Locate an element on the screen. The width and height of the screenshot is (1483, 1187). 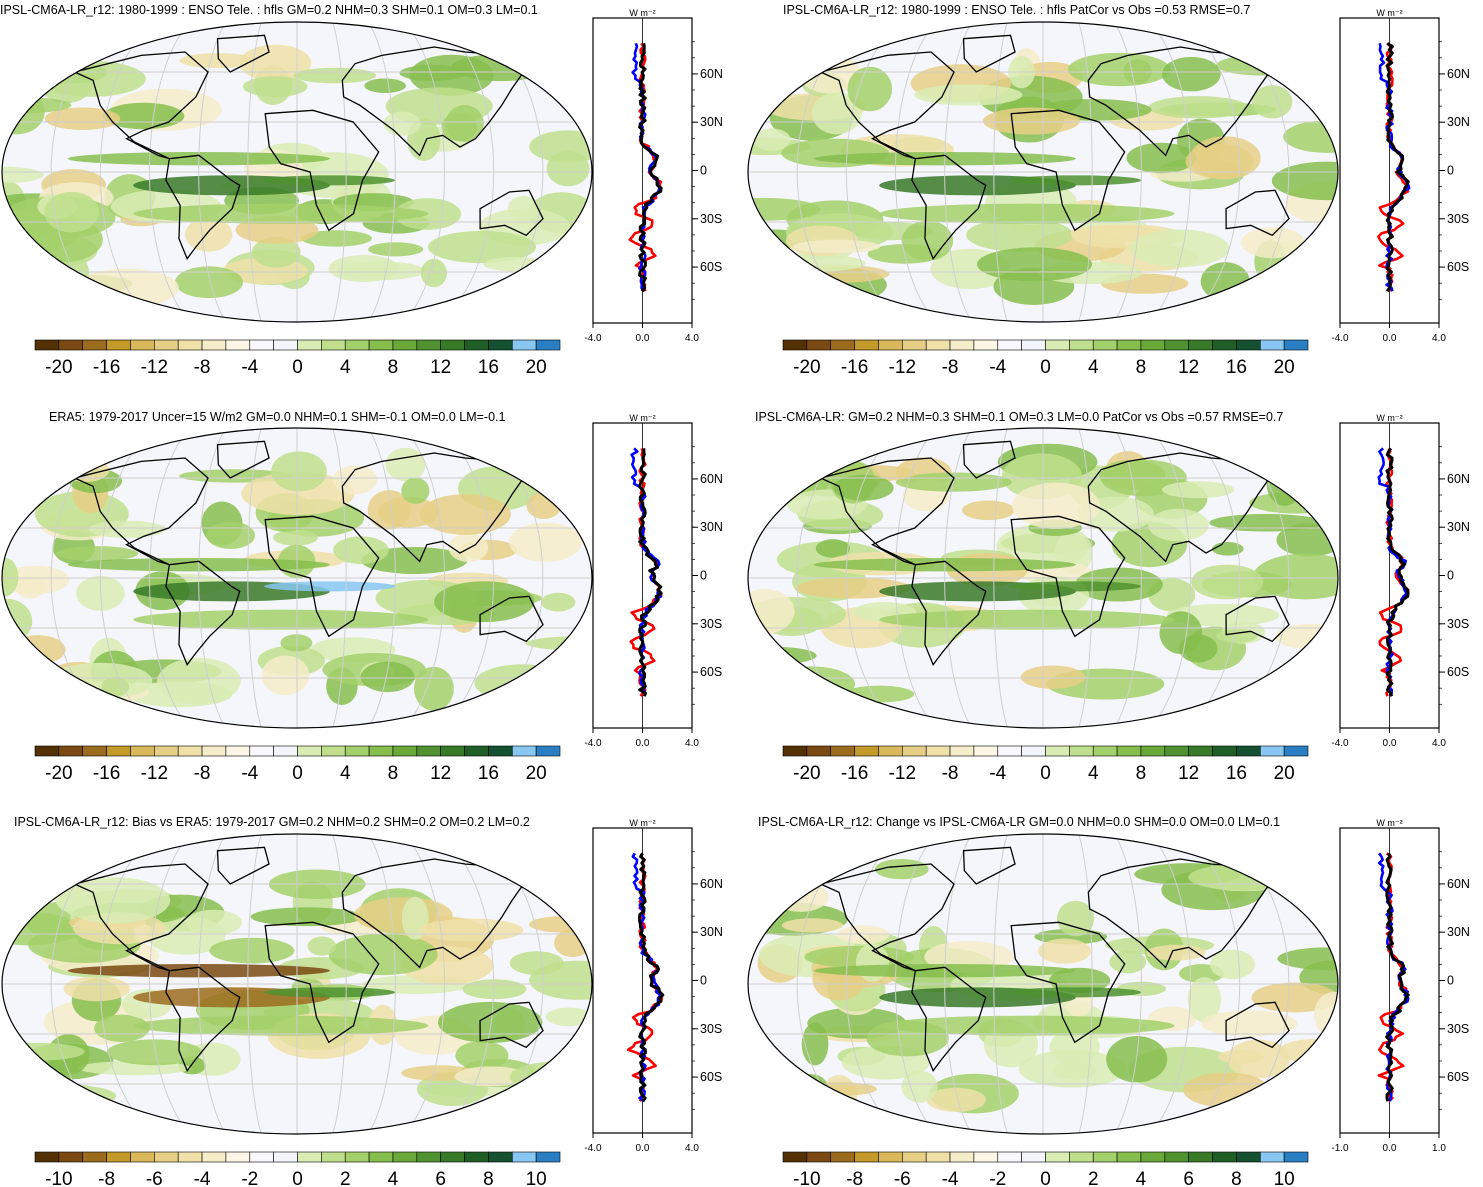
obs-zonal-line is located at coordinates (1393, 977).